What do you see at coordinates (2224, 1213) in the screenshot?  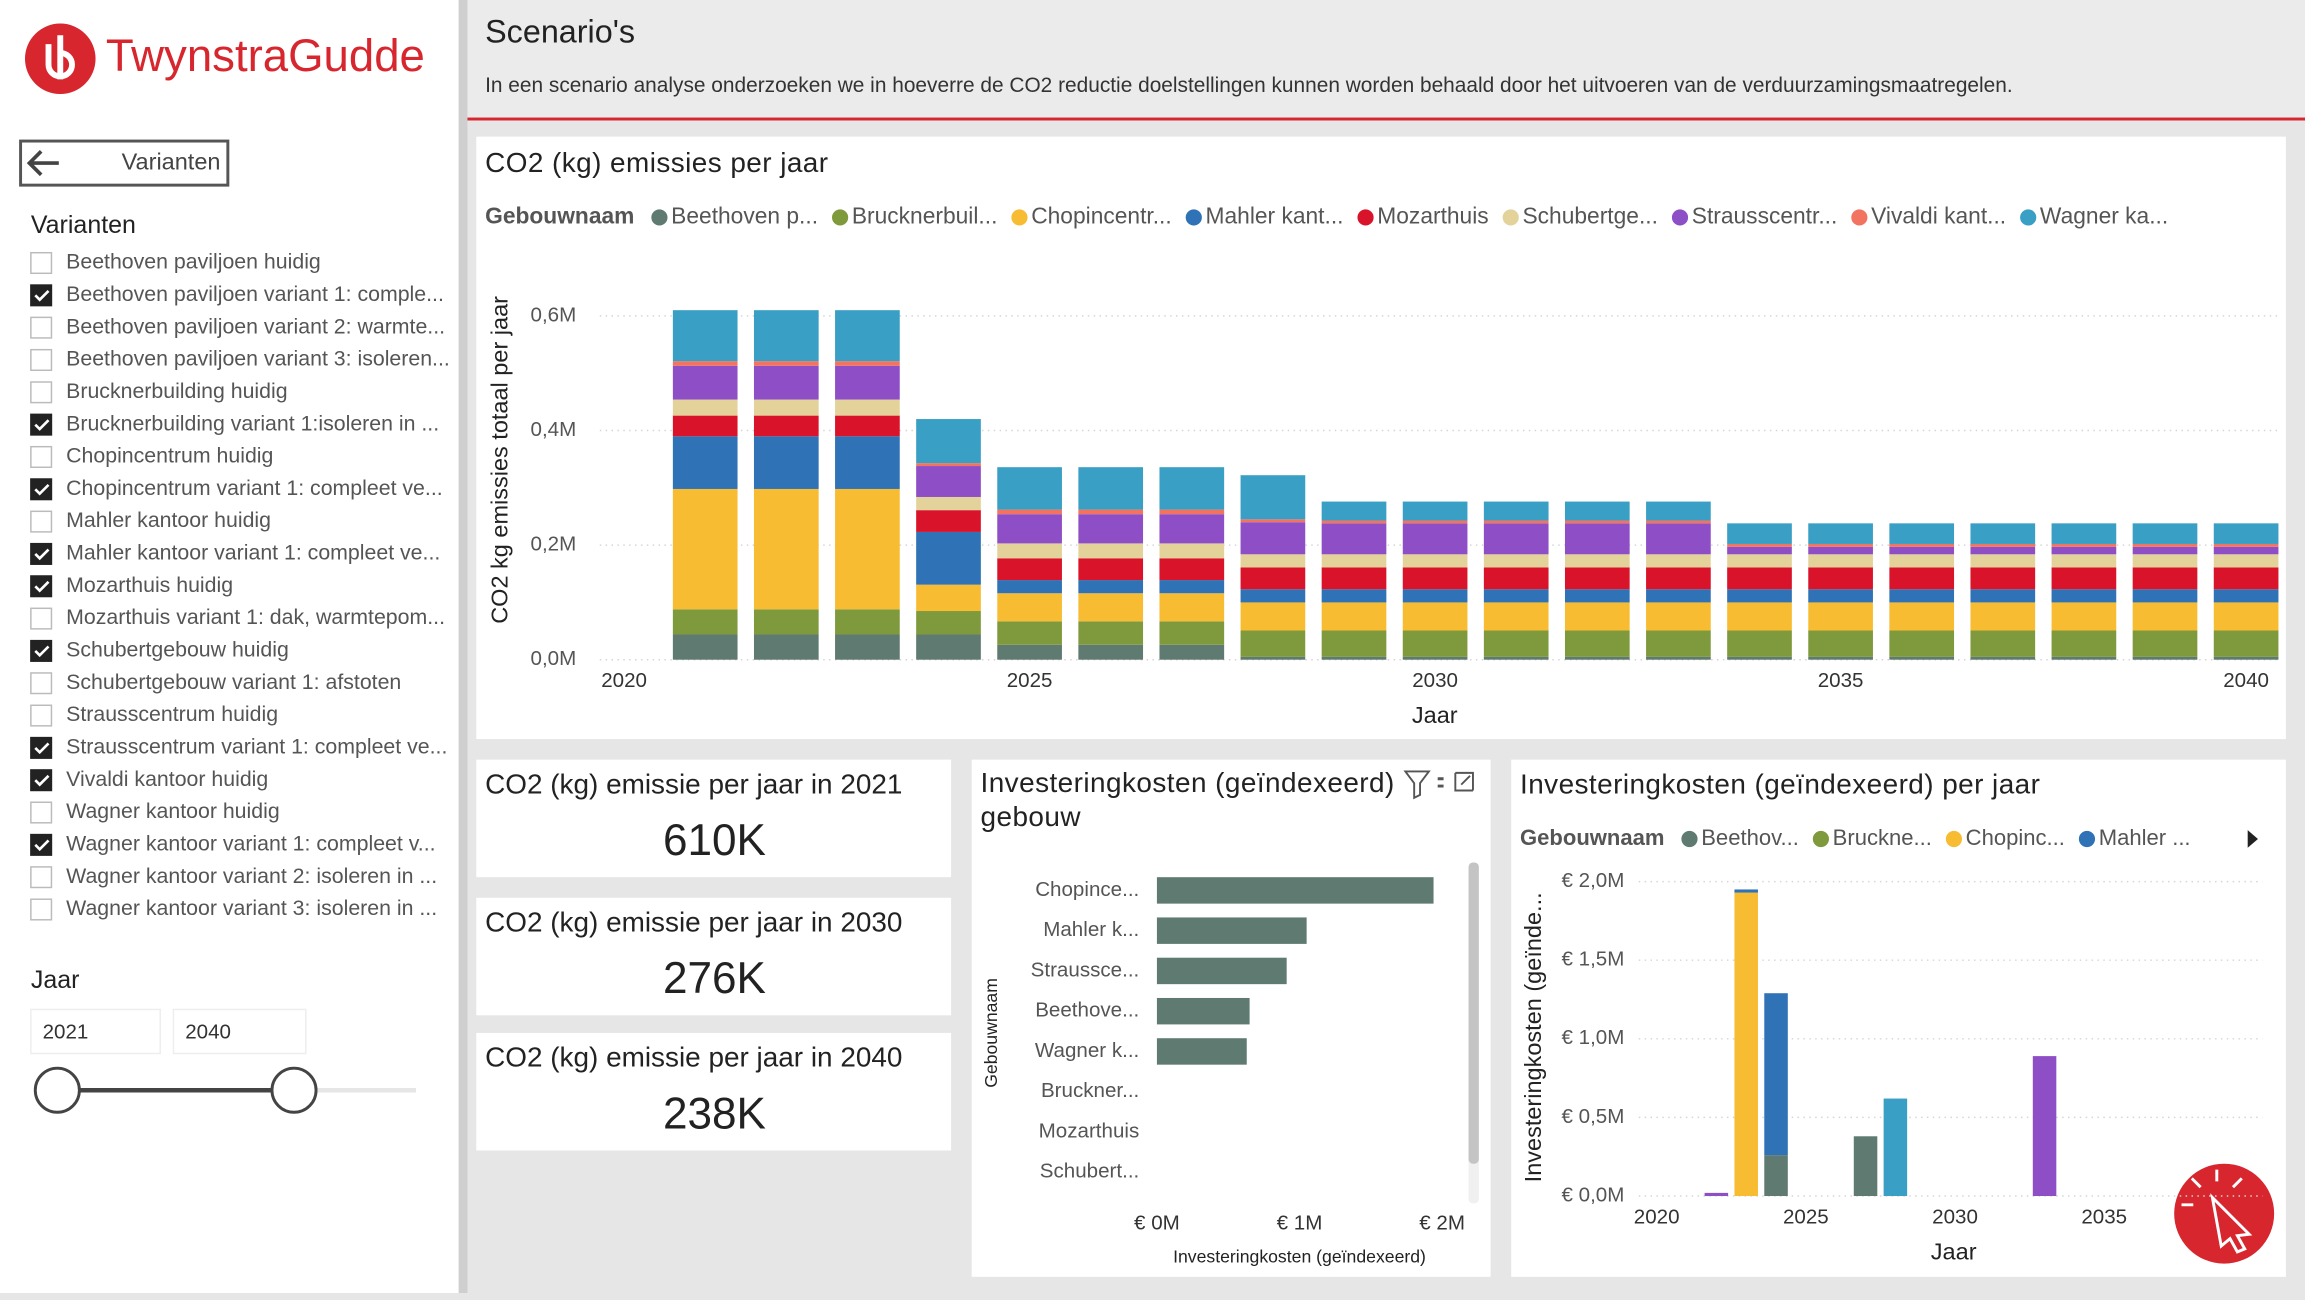 I see `action-button` at bounding box center [2224, 1213].